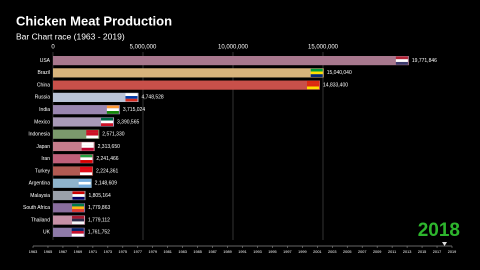 This screenshot has width=480, height=270. Describe the element at coordinates (445, 244) in the screenshot. I see `timeline-marker` at that location.